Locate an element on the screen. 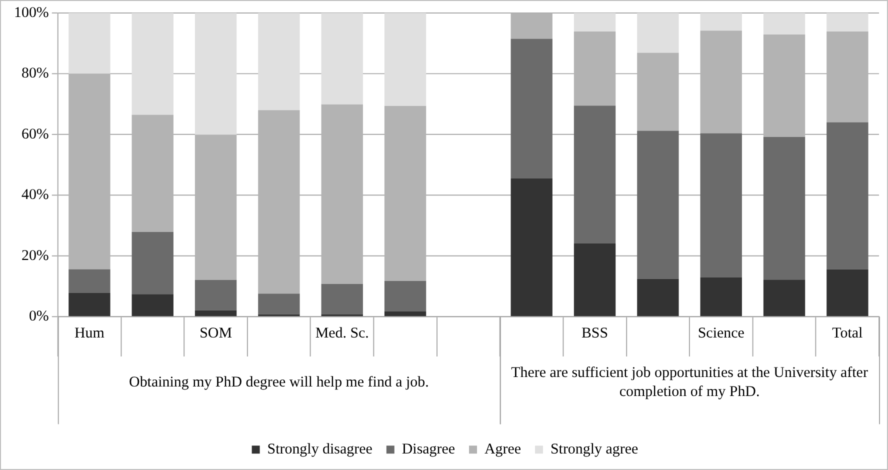 The height and width of the screenshot is (470, 888). legend-label: Strongly agree is located at coordinates (594, 450).